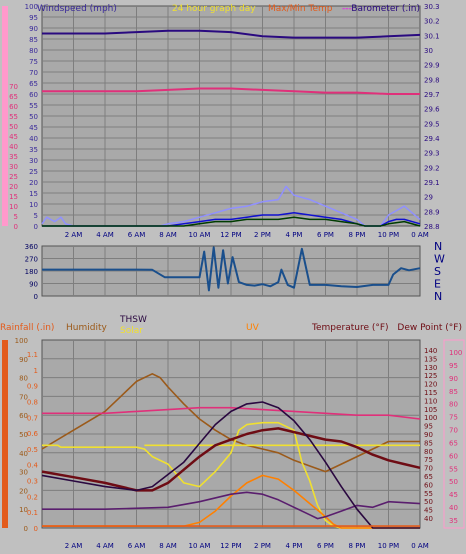  I want to click on barometer-tick-label: 30.1, so click(432, 36).